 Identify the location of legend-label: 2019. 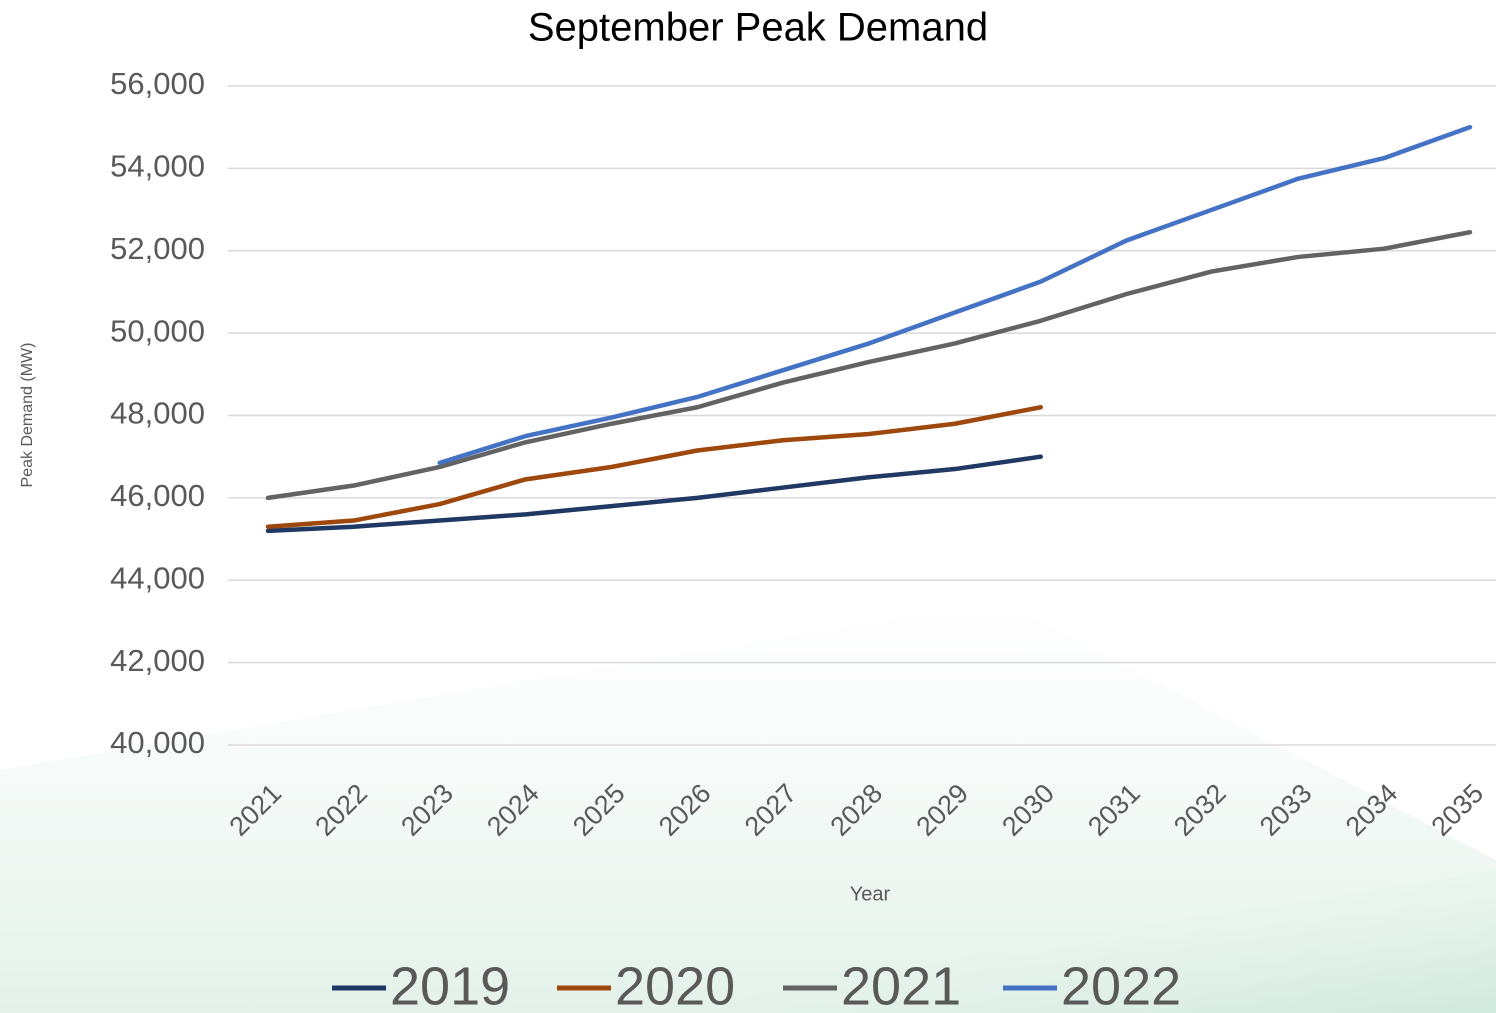
(450, 984).